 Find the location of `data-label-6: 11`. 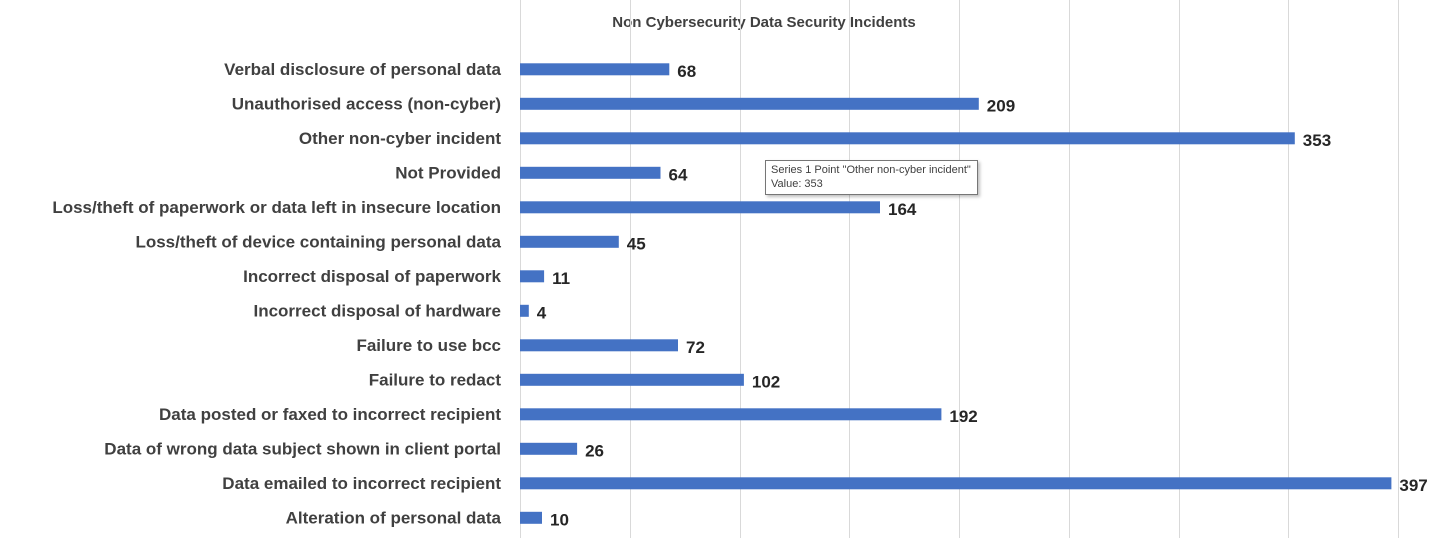

data-label-6: 11 is located at coordinates (561, 278).